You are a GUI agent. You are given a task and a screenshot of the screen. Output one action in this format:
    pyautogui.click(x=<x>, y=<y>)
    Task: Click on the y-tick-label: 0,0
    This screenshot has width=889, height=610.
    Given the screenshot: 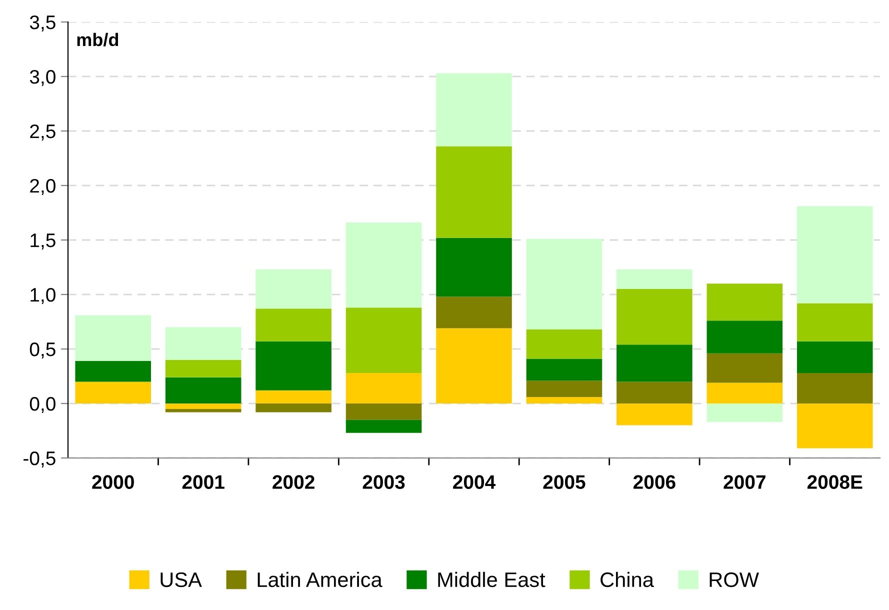 What is the action you would take?
    pyautogui.click(x=43, y=405)
    